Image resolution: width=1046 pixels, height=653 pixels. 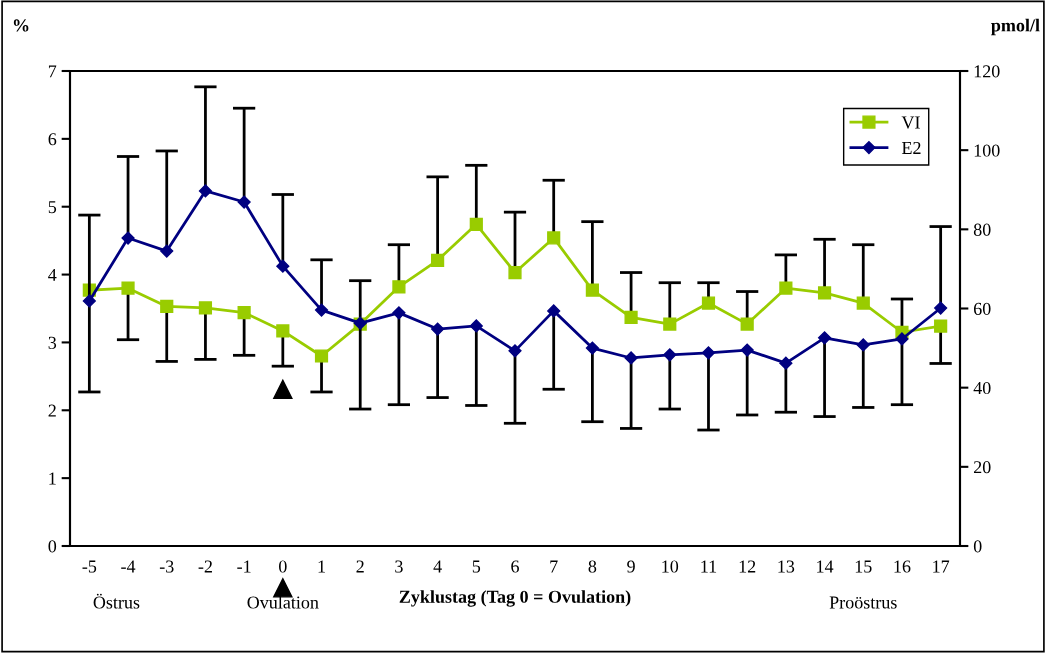 I want to click on x-tick-label: 9, so click(x=631, y=566).